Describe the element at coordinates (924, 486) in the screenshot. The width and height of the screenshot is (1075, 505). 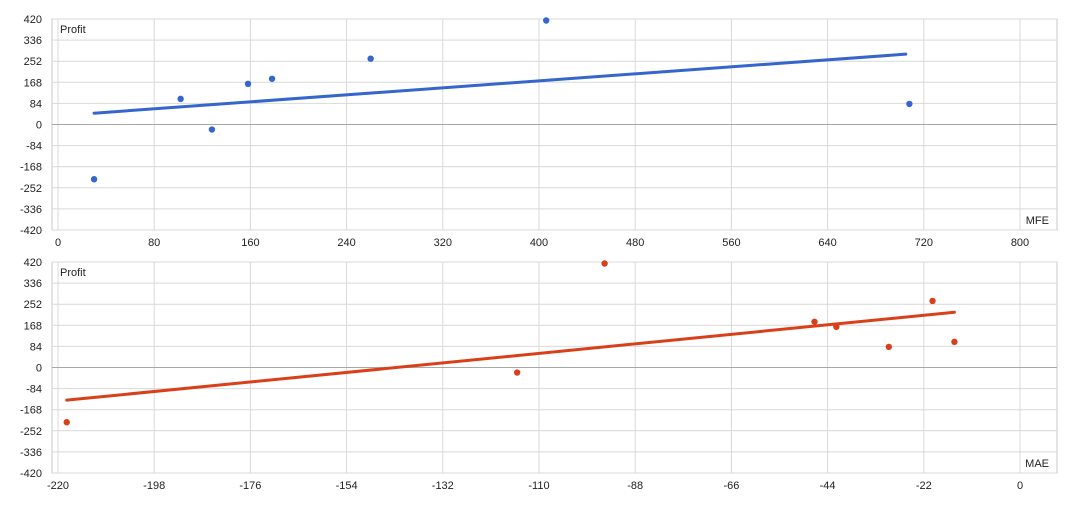
I see `x-tick-label: -22` at that location.